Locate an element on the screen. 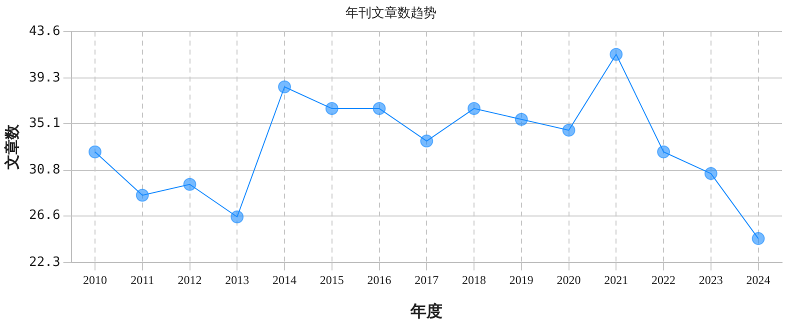  y-tick-label: 39.3 is located at coordinates (44, 78).